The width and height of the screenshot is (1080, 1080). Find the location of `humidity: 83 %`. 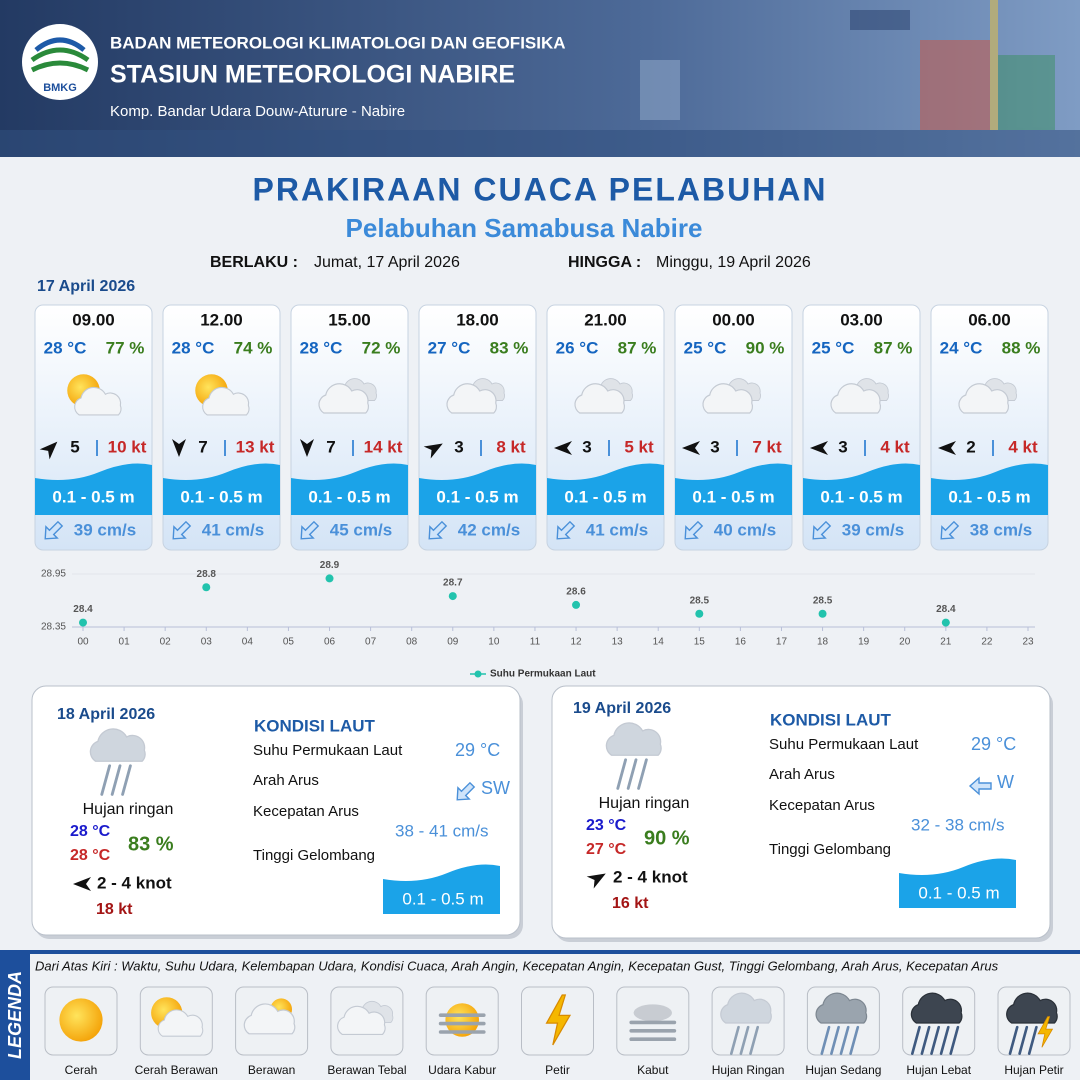

humidity: 83 % is located at coordinates (151, 844).